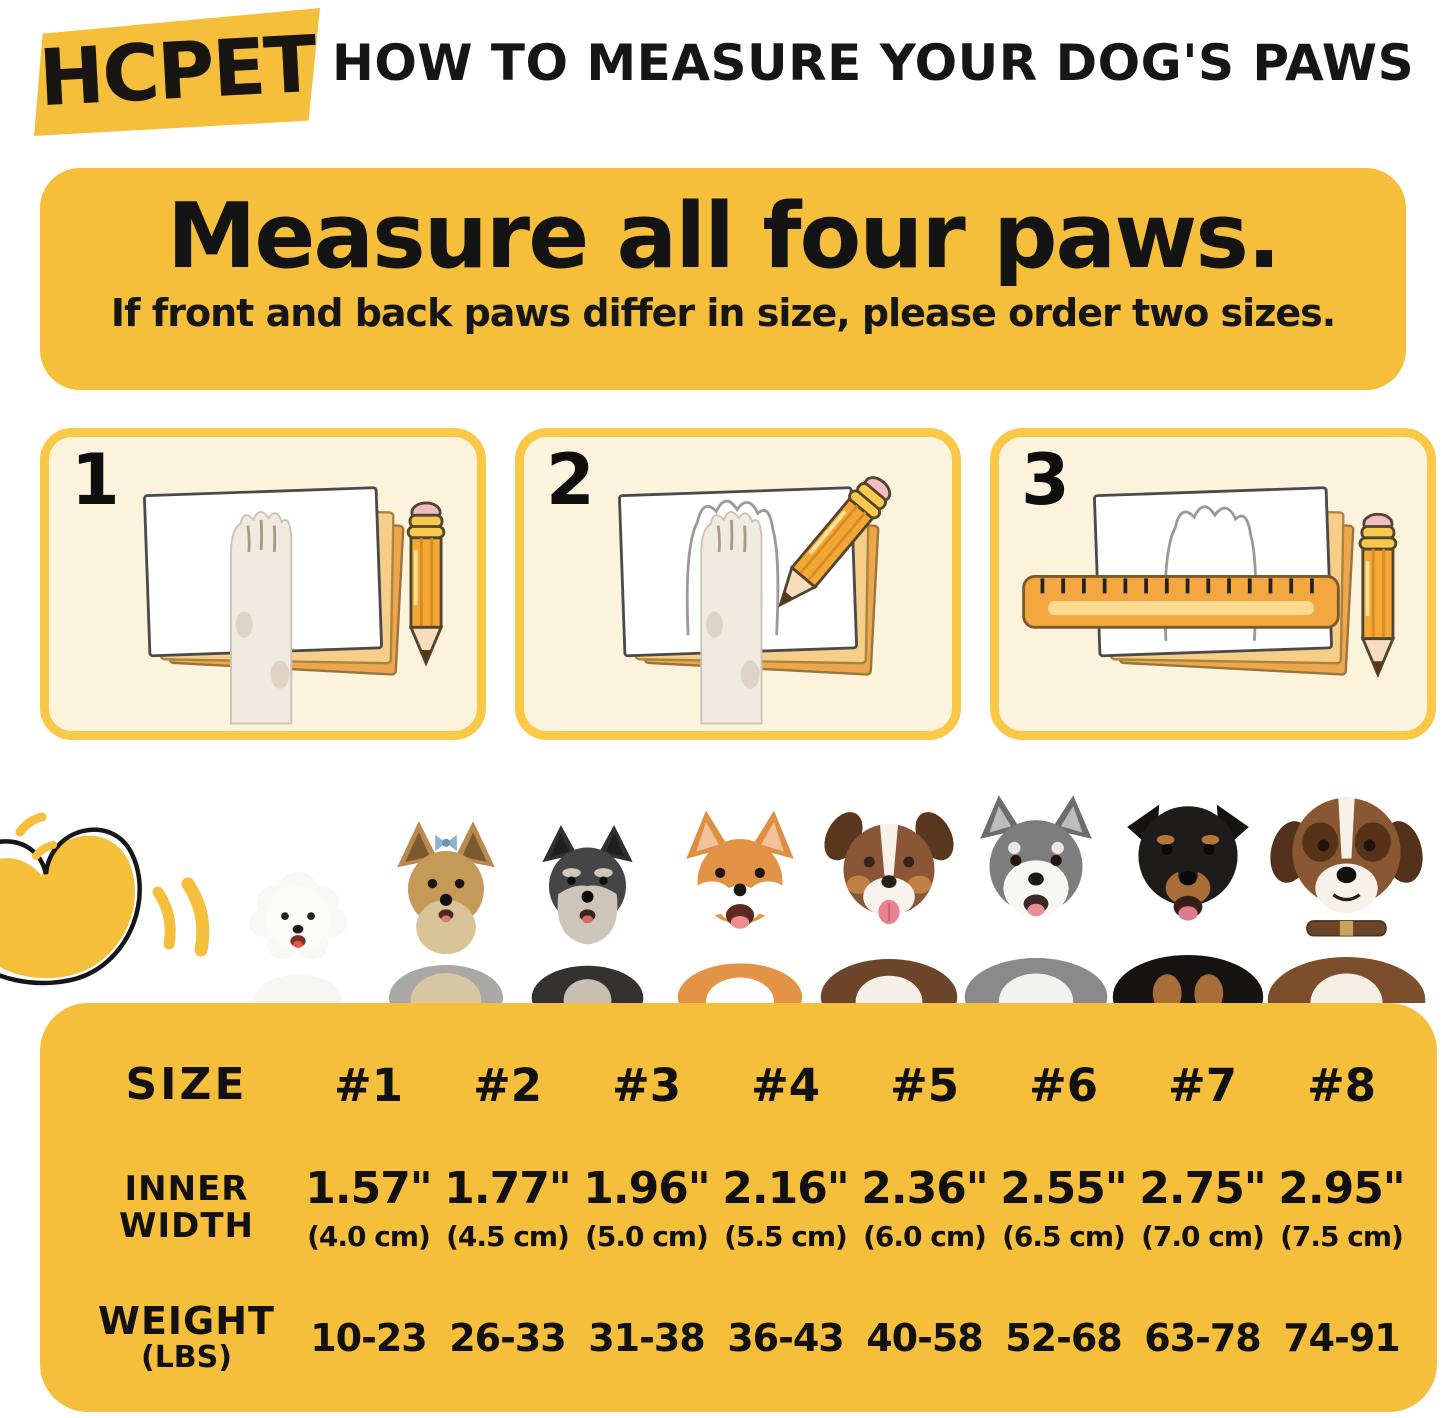 The width and height of the screenshot is (1445, 1418). Describe the element at coordinates (186, 1358) in the screenshot. I see `weight-label-line2: (LBS)` at that location.